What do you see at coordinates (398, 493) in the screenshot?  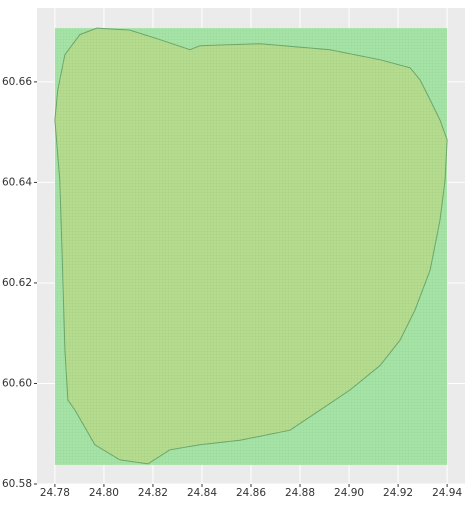 I see `x-tick-label: 24.92` at bounding box center [398, 493].